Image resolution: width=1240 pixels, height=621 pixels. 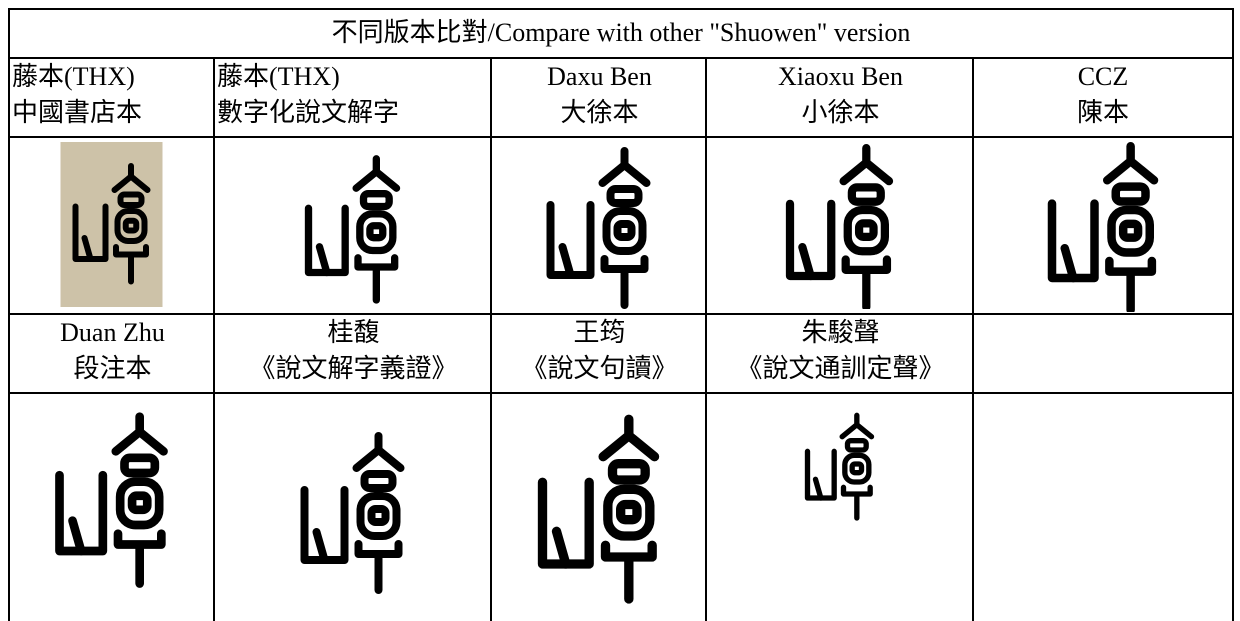 What do you see at coordinates (112, 368) in the screenshot?
I see `cell-label: 段注本` at bounding box center [112, 368].